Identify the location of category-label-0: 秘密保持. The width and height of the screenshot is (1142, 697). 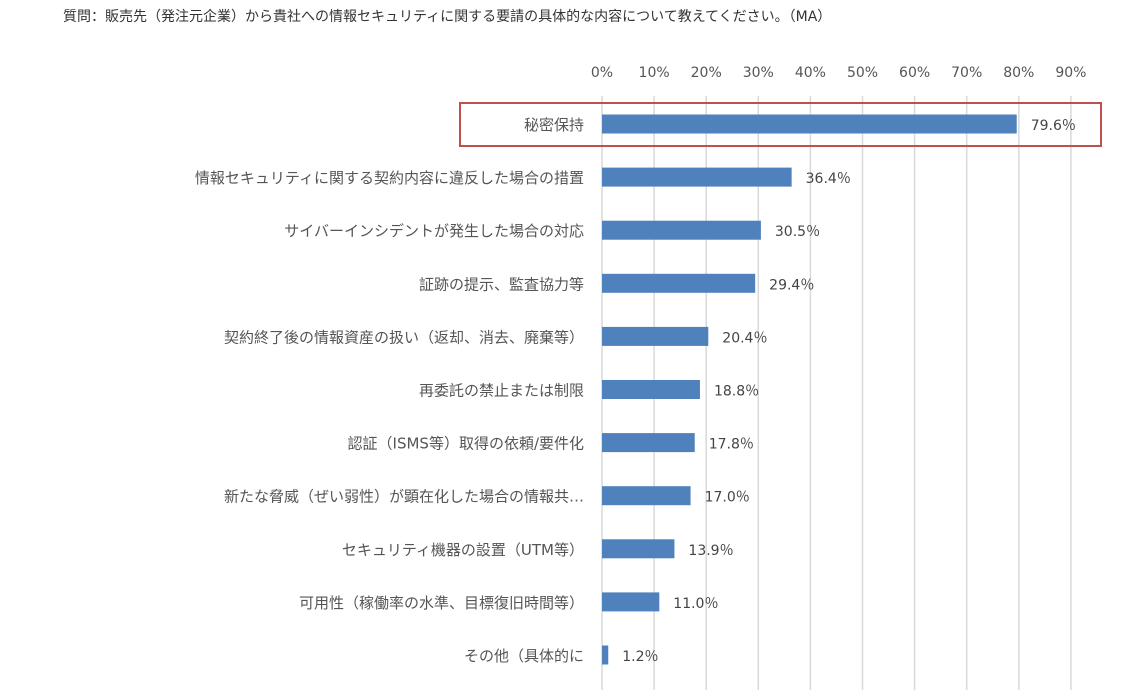
(554, 125).